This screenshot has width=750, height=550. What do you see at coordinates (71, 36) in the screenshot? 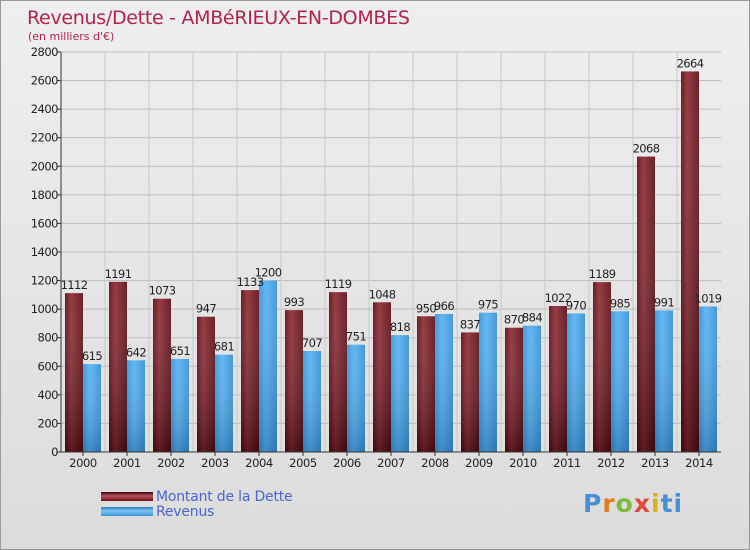
I see `chart-subtitle: (en milliers d'€)` at bounding box center [71, 36].